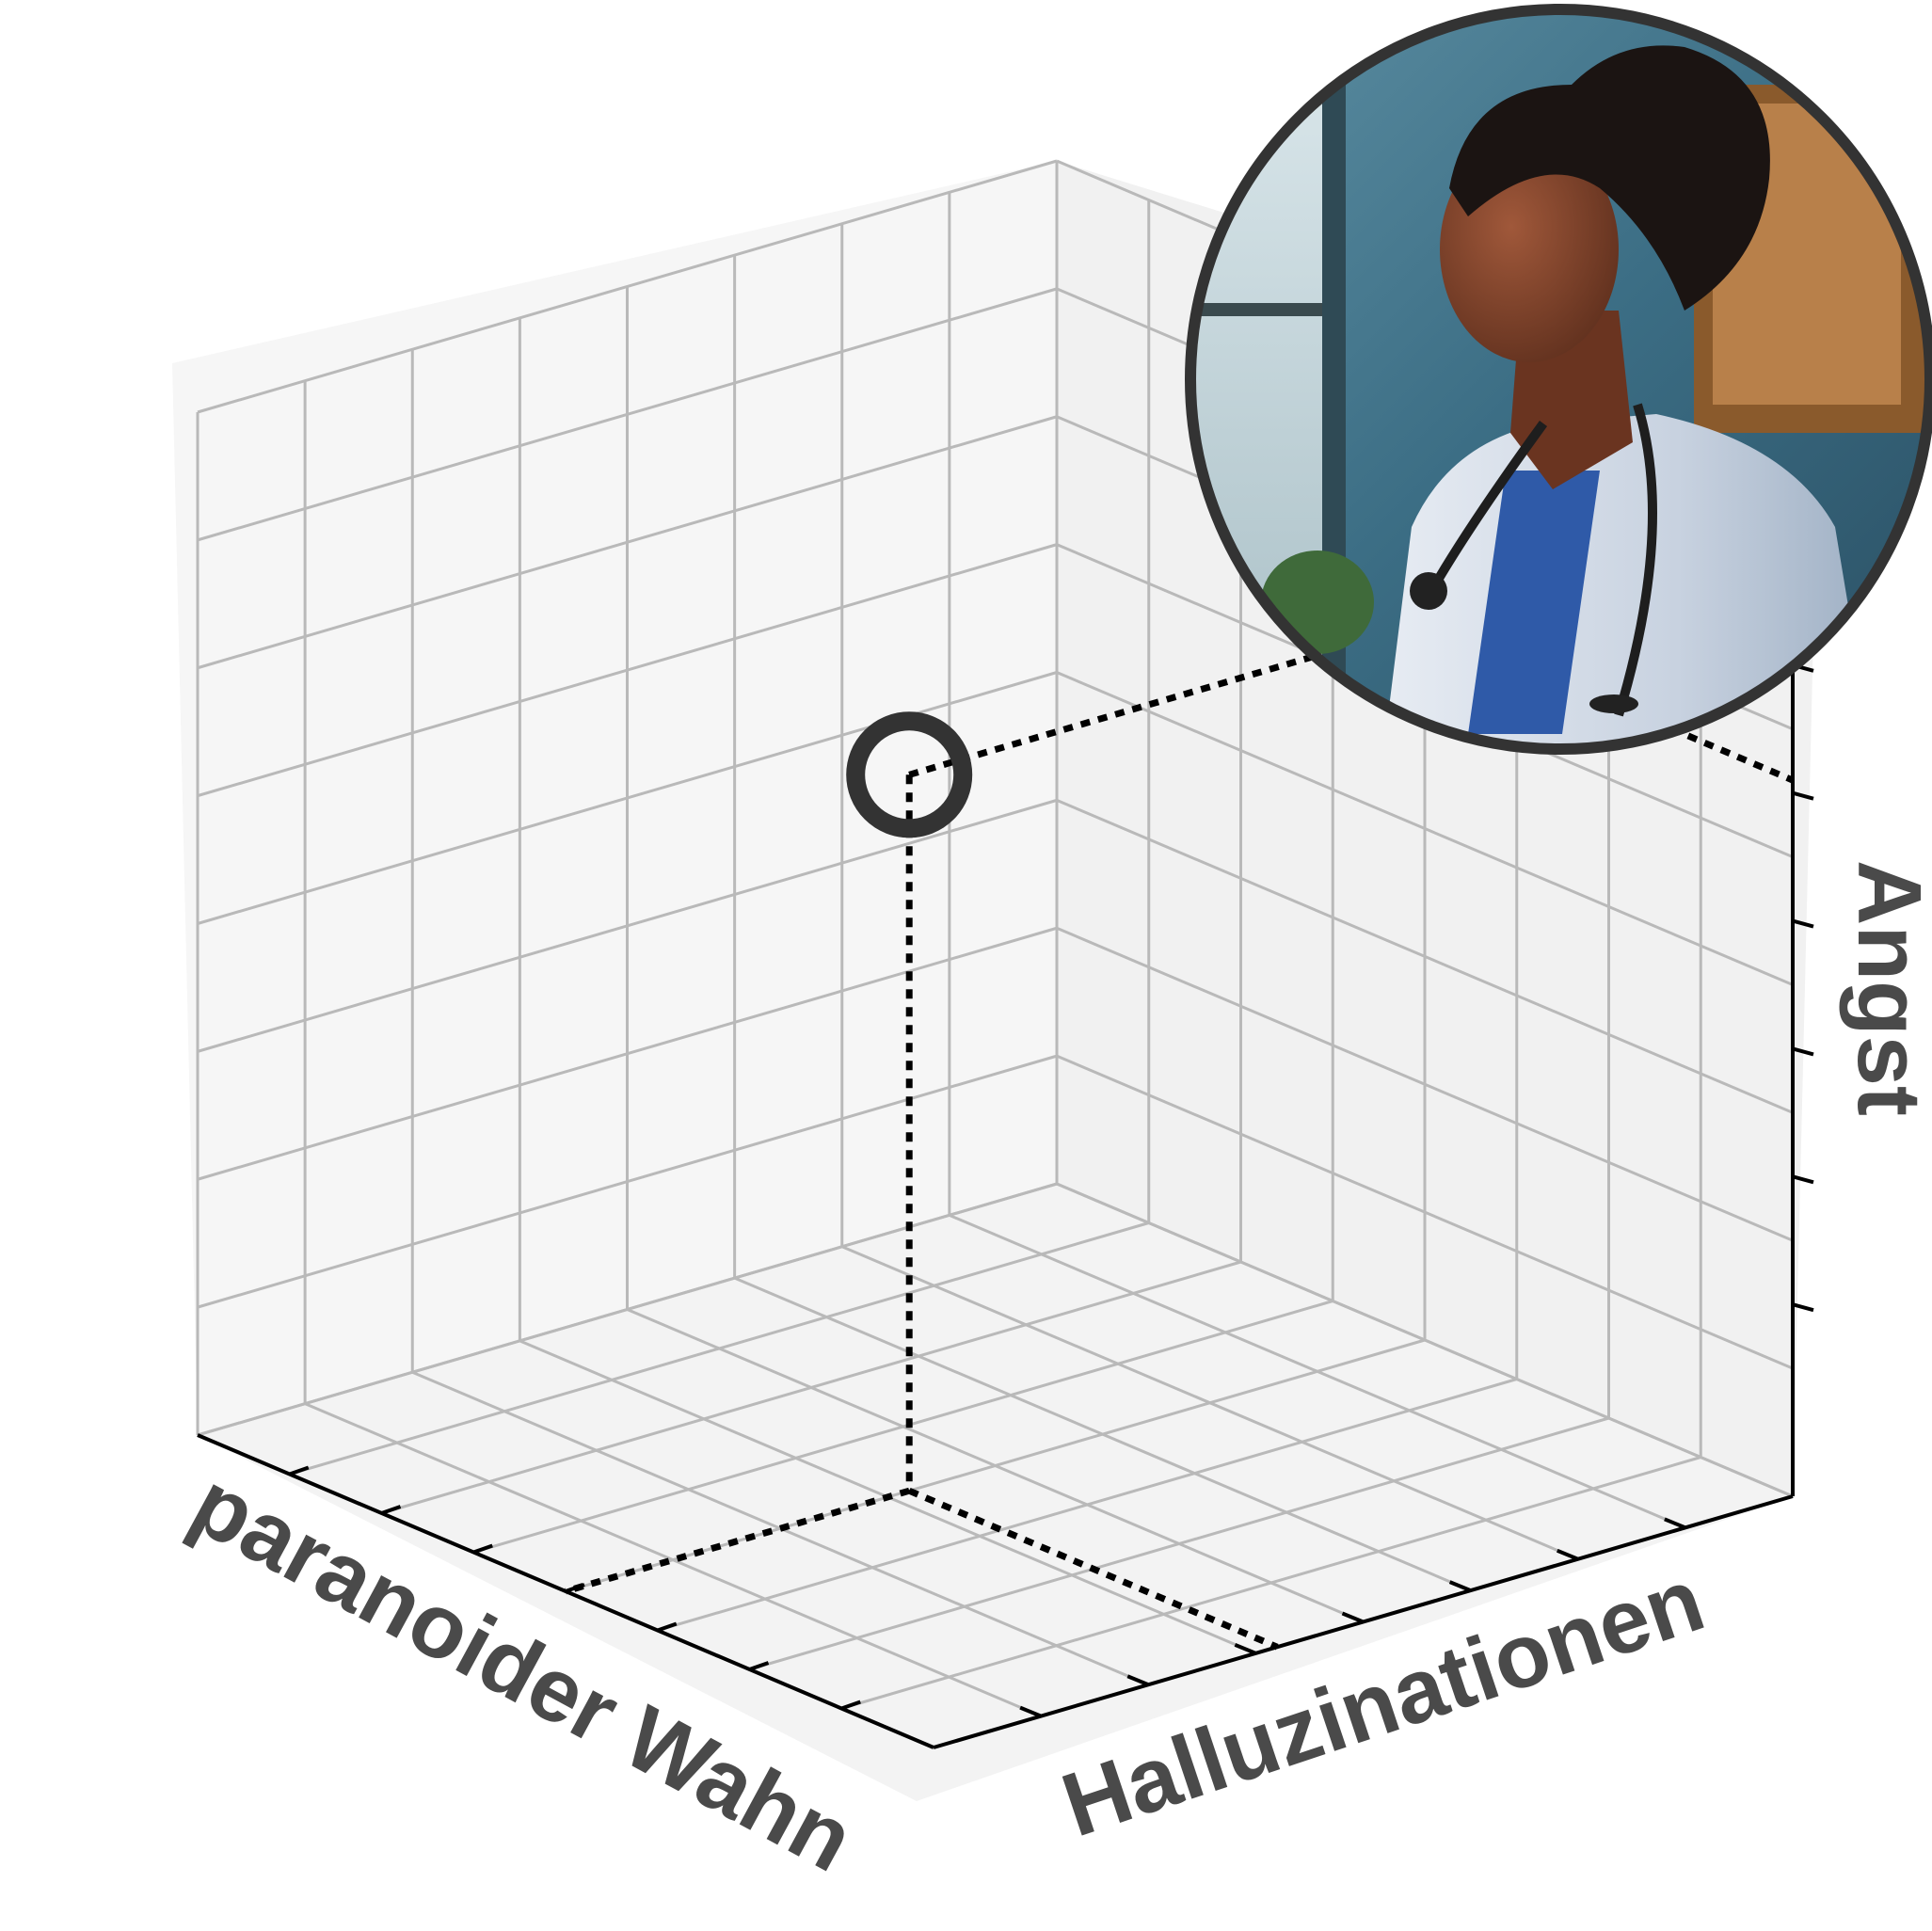 Image resolution: width=1932 pixels, height=1931 pixels. I want to click on data-markers, so click(909, 775).